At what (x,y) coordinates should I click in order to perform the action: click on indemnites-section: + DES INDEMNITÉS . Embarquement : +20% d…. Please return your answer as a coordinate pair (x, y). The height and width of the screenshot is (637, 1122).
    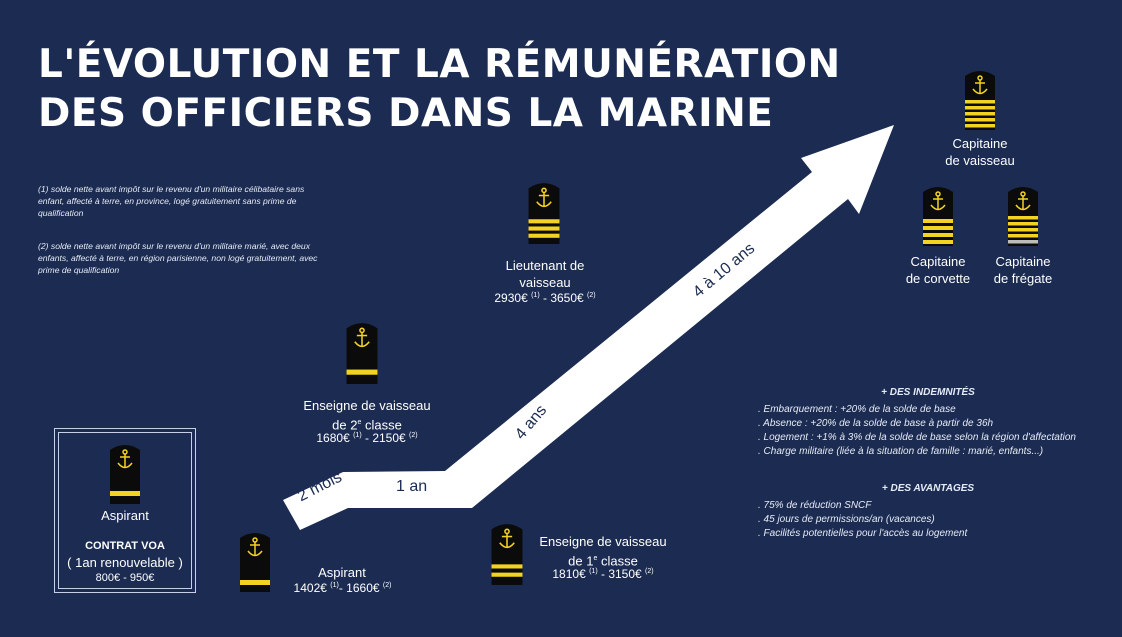
    Looking at the image, I should click on (933, 422).